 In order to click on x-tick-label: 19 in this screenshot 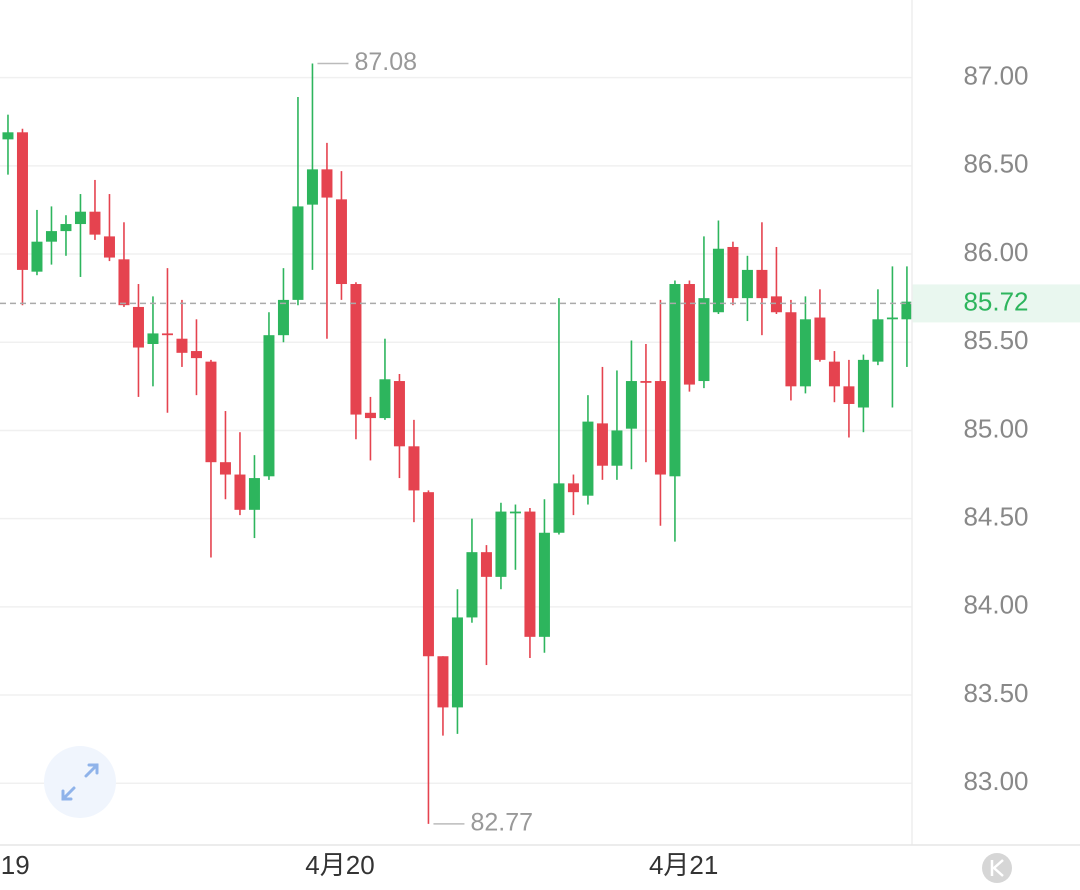, I will do `click(15, 865)`.